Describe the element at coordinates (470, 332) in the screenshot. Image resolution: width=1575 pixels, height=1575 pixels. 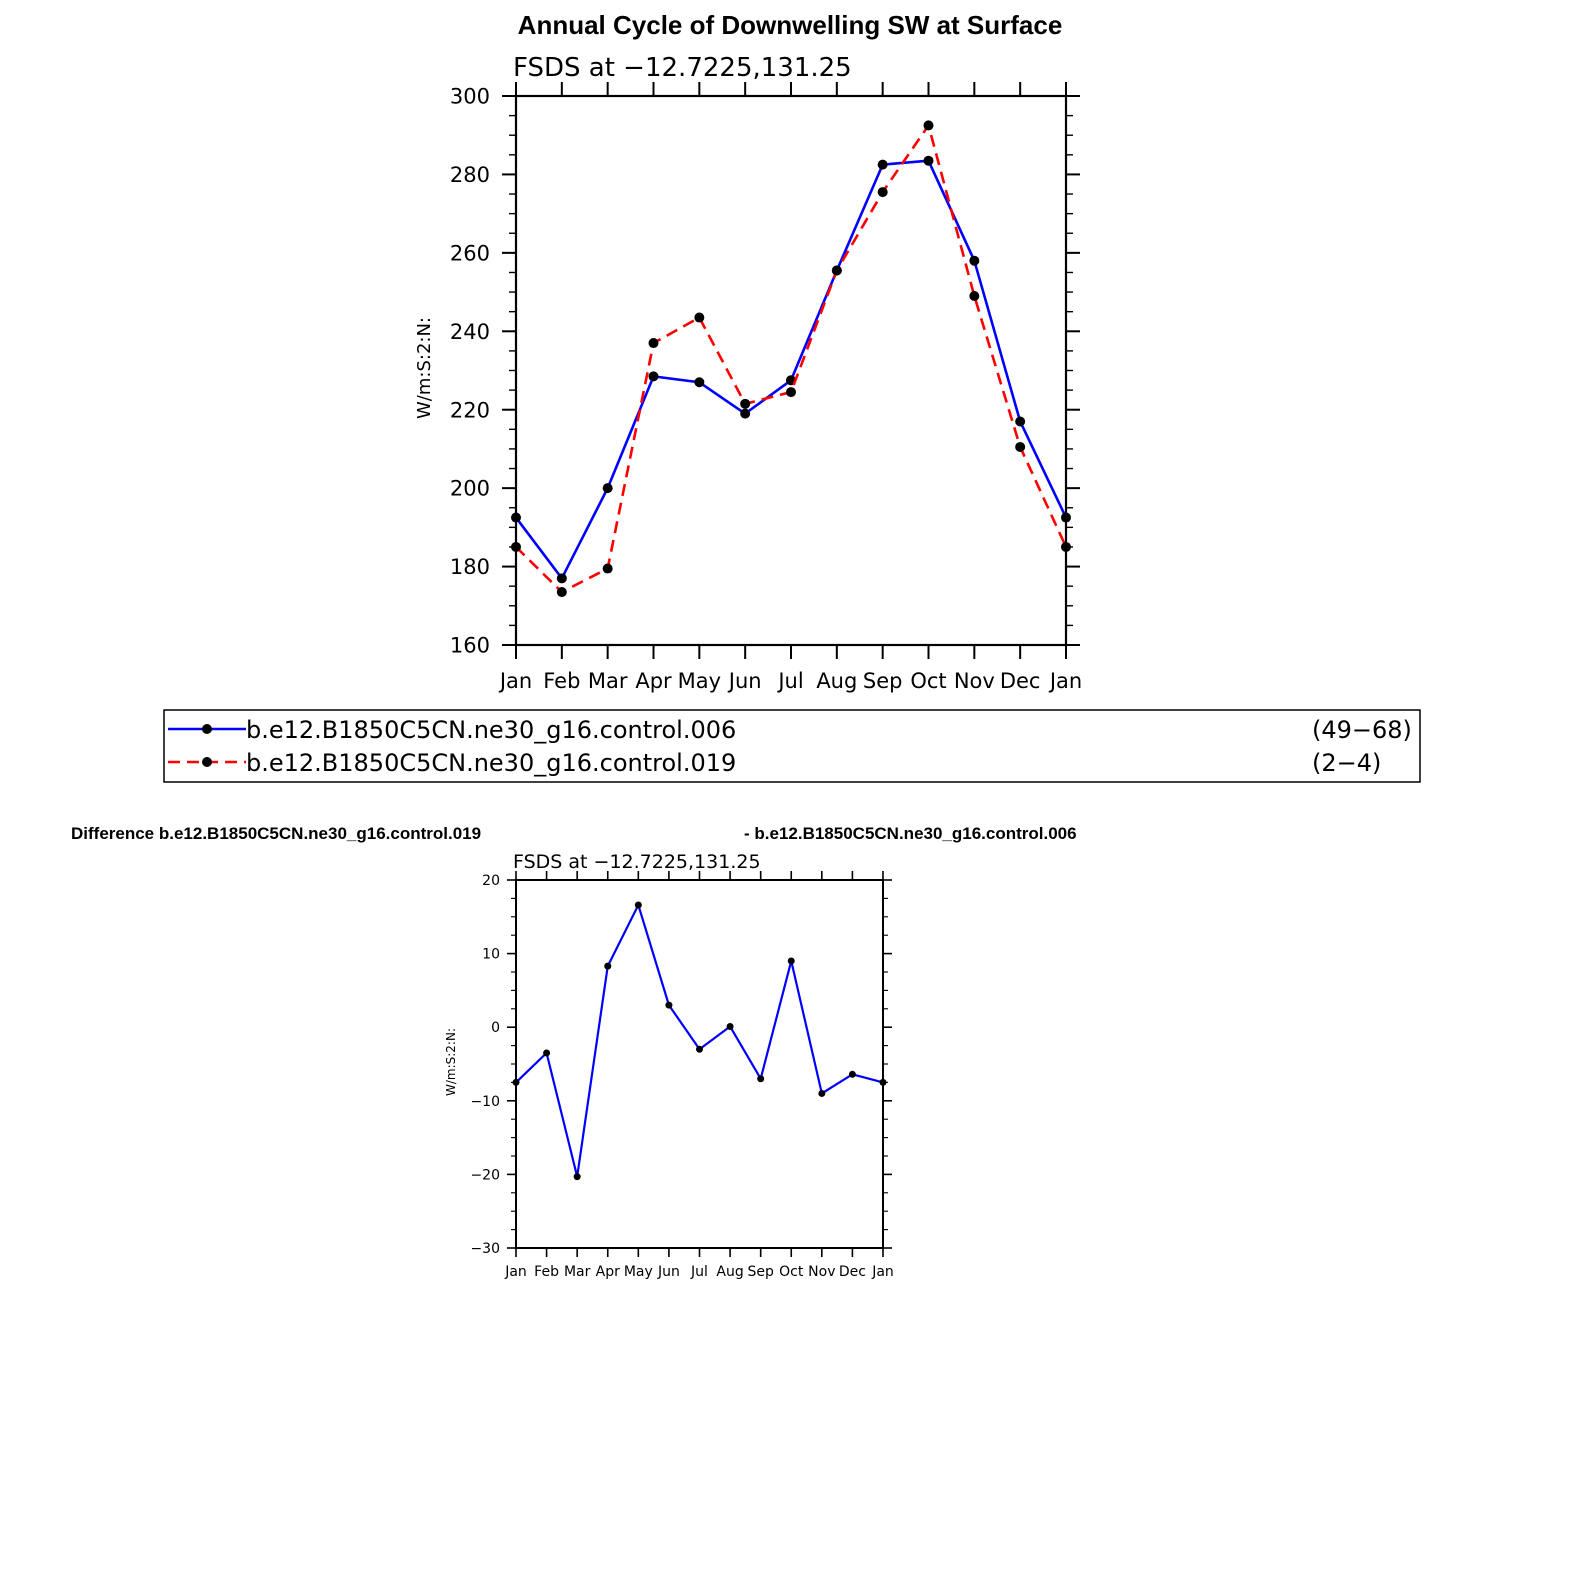
I see `y-tick-label: 240` at that location.